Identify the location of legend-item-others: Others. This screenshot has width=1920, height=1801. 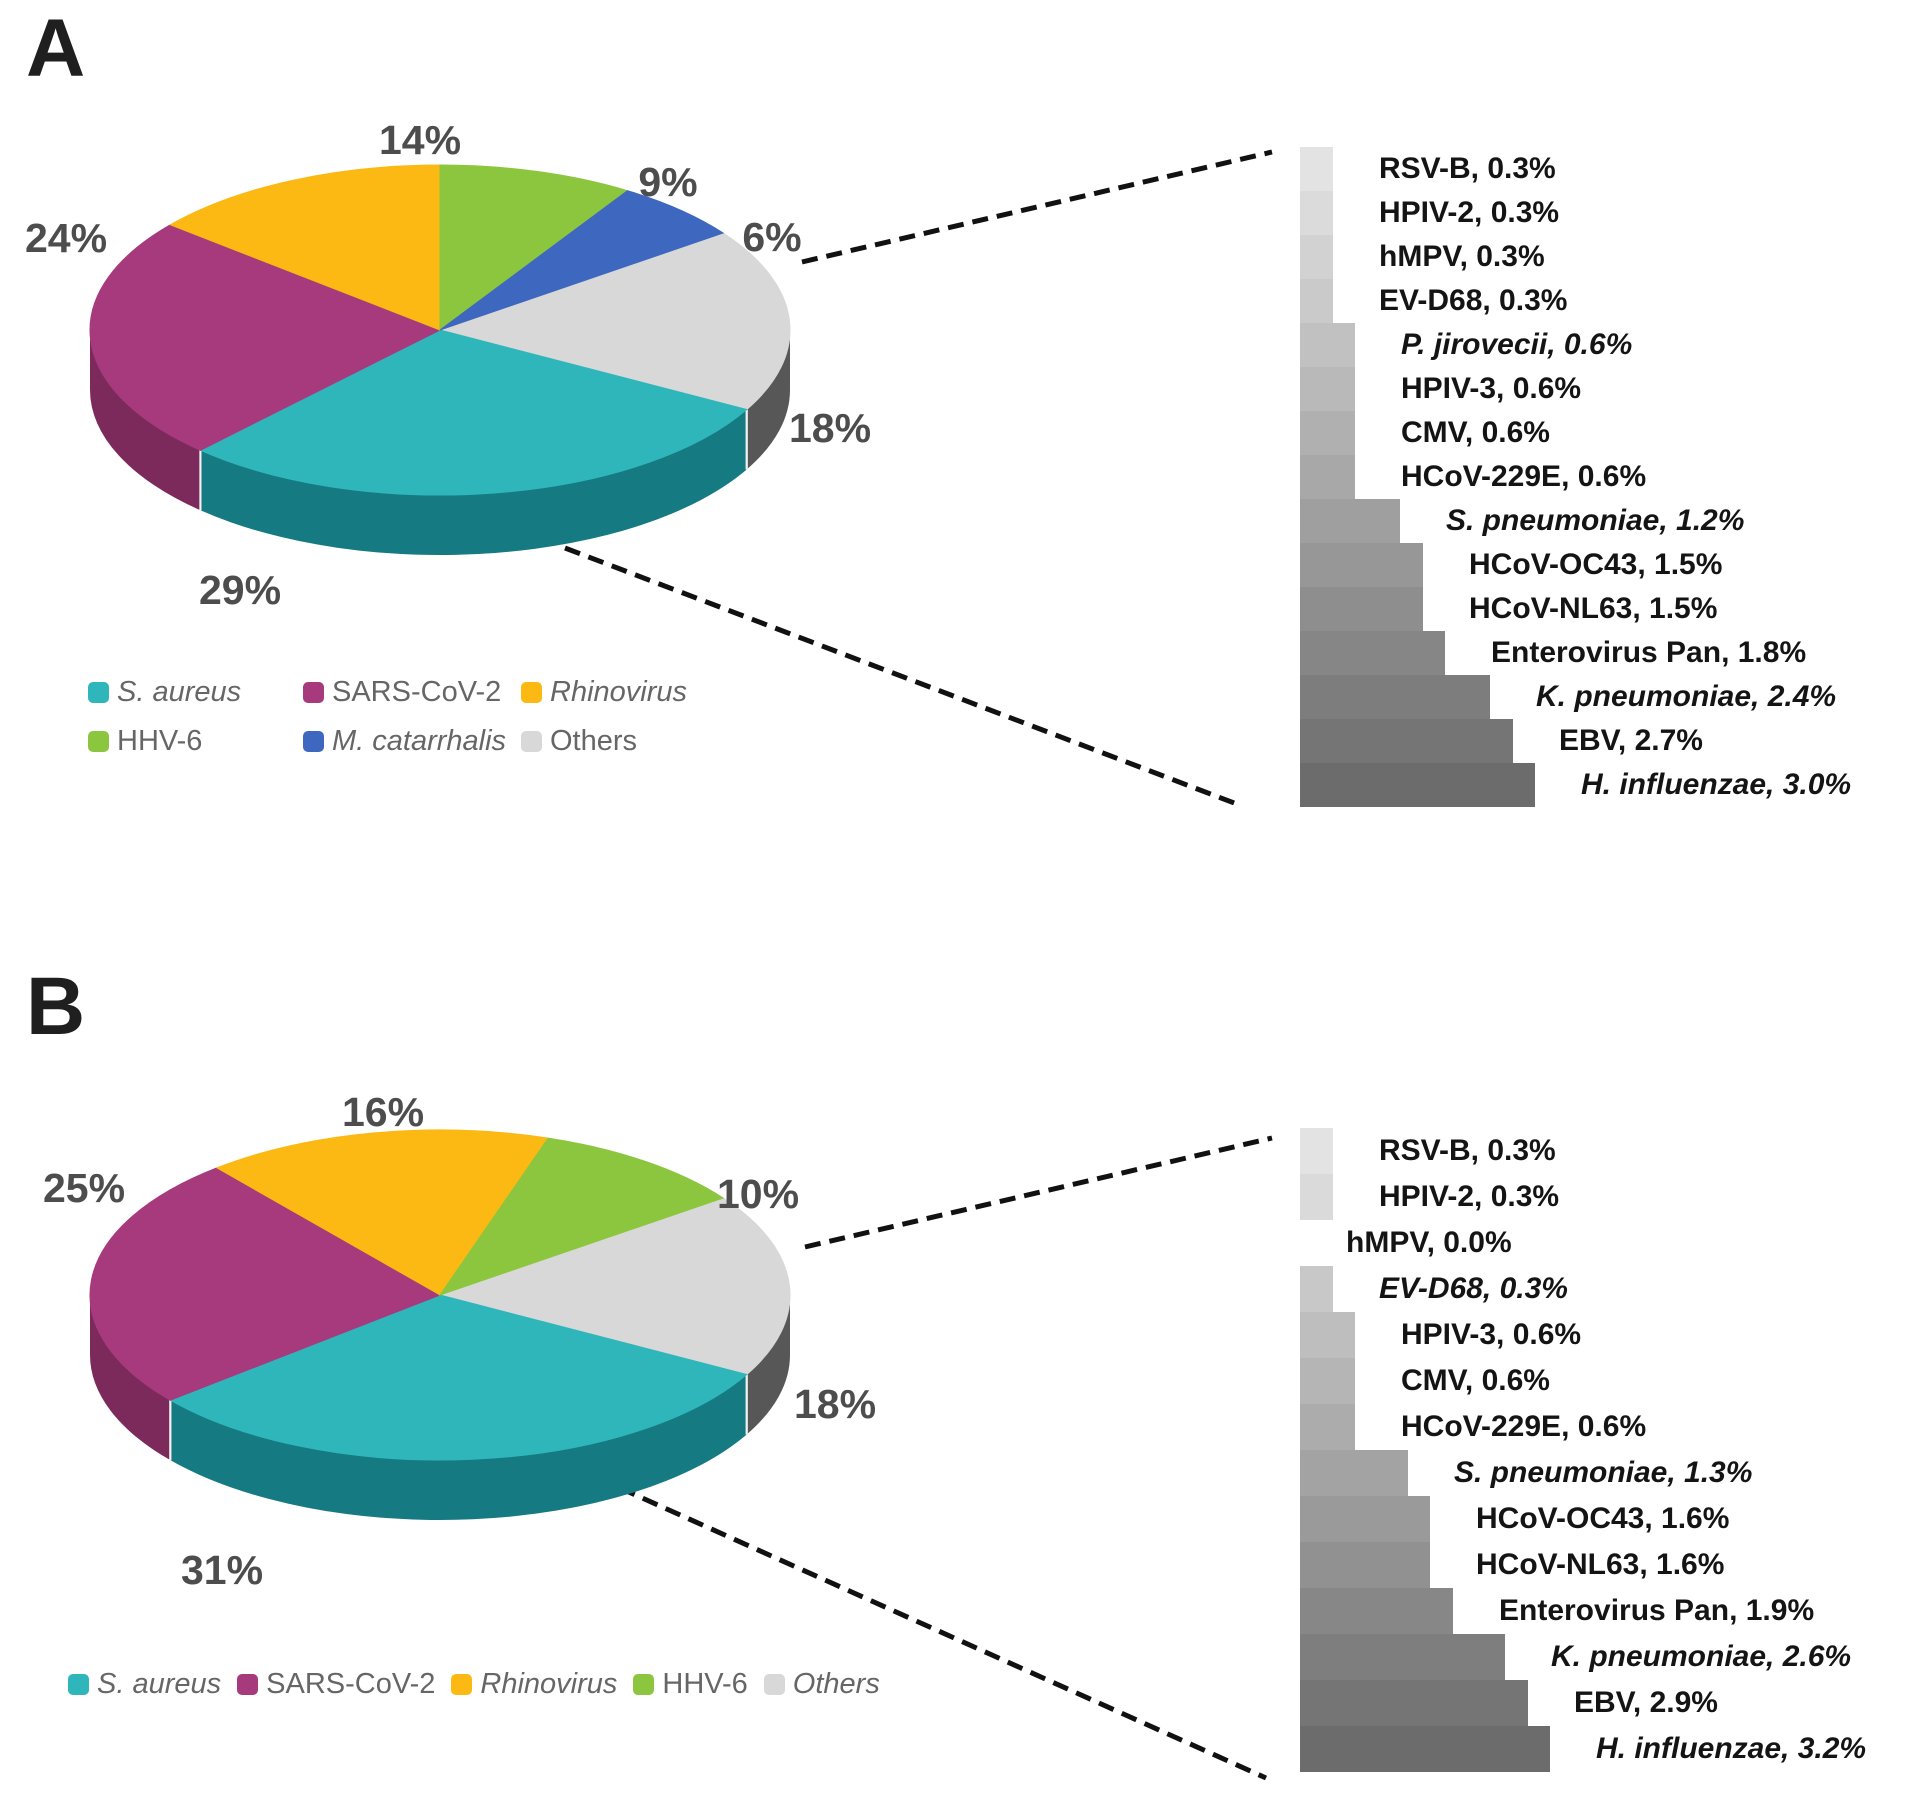
(821, 1684).